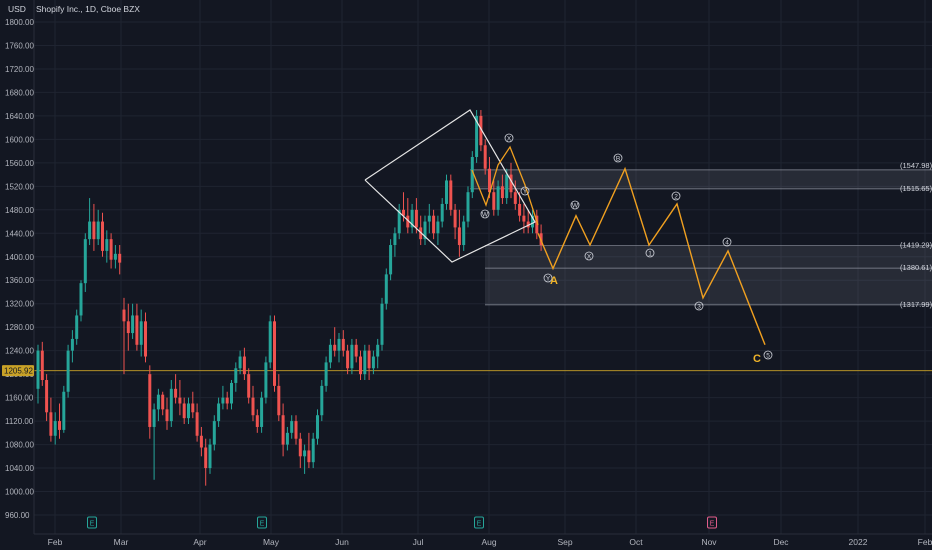 The width and height of the screenshot is (932, 550). I want to click on x-tick-label: Mar, so click(121, 542).